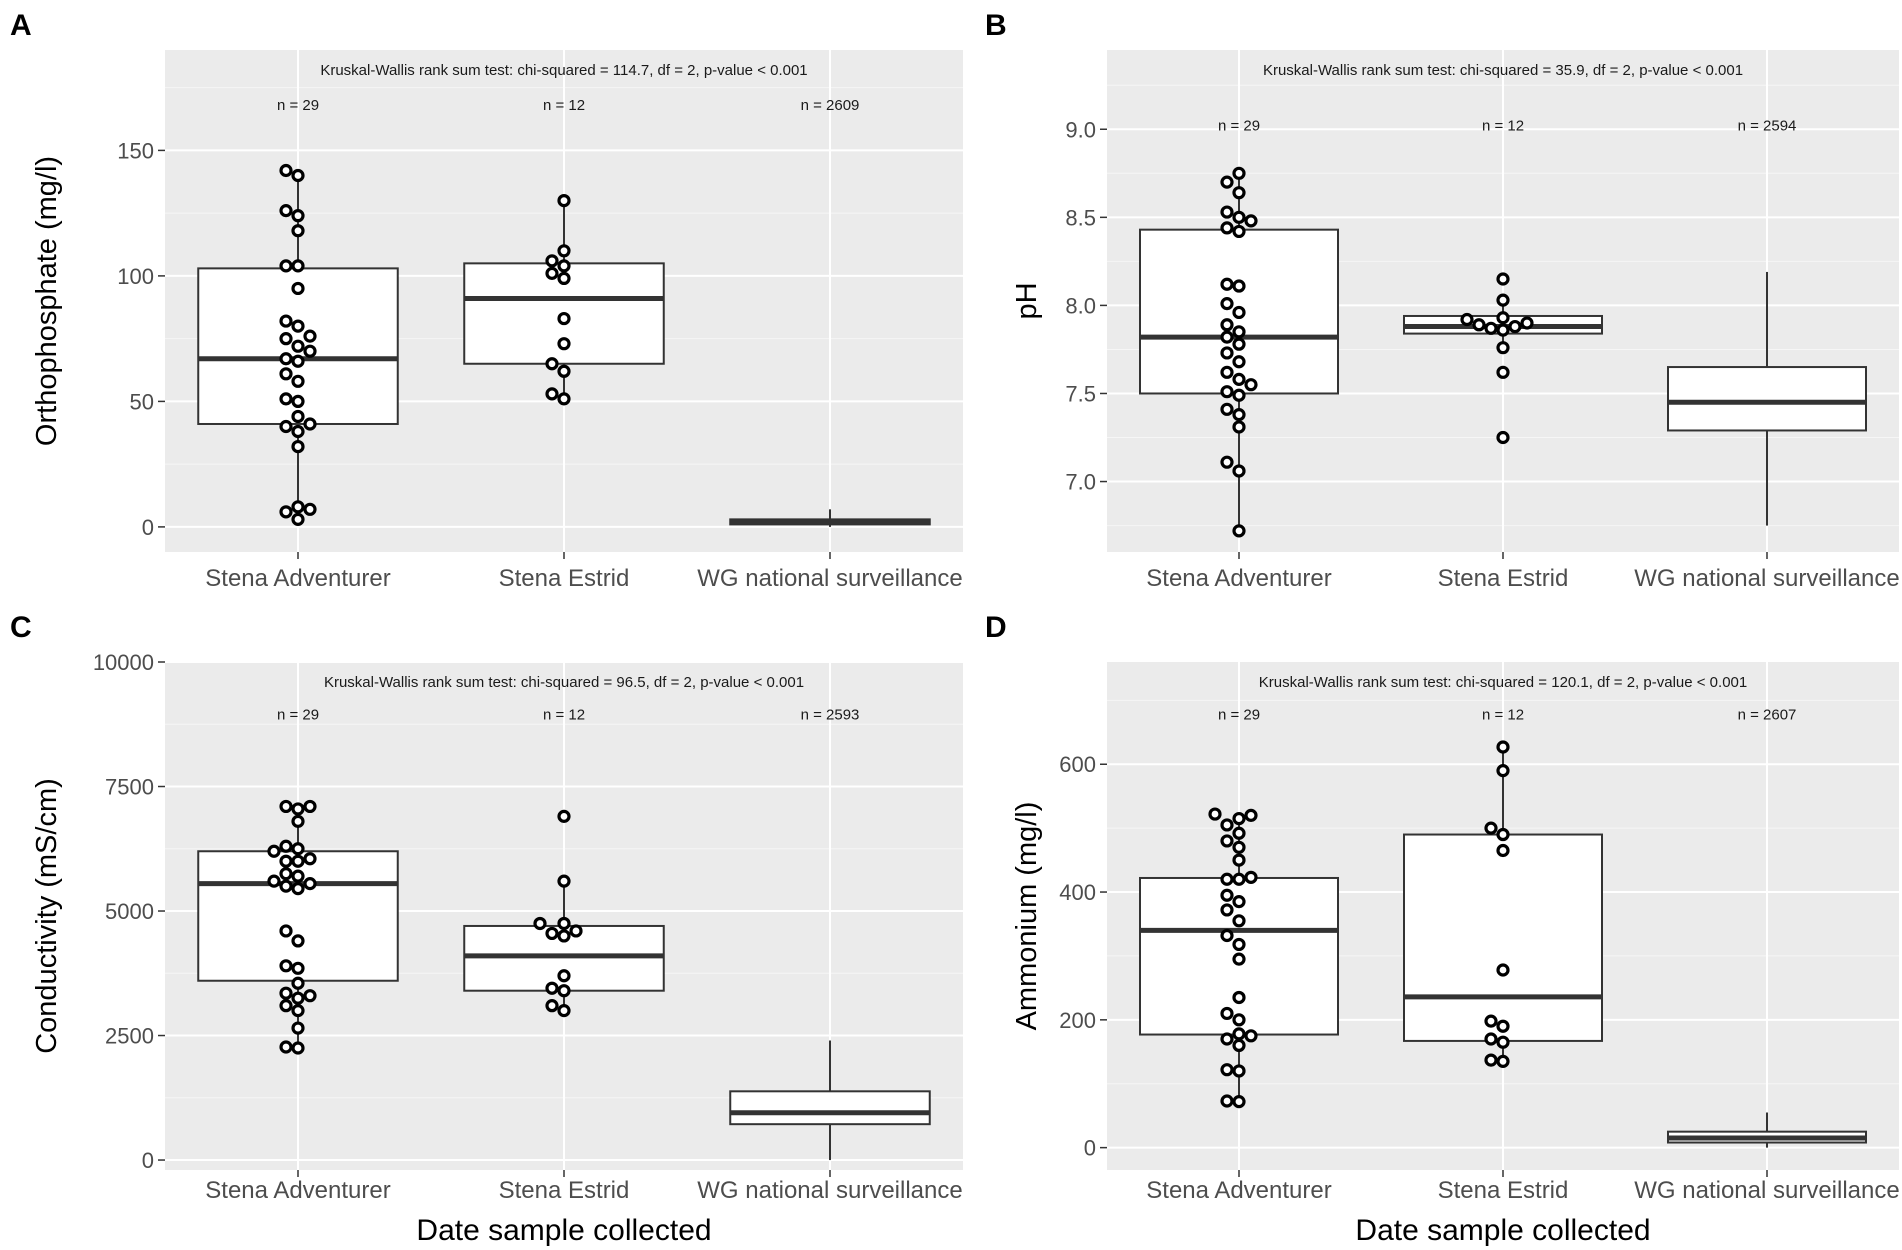 The width and height of the screenshot is (1902, 1250). What do you see at coordinates (47, 916) in the screenshot?
I see `y-axis-label: Conductivity (mS/cm)` at bounding box center [47, 916].